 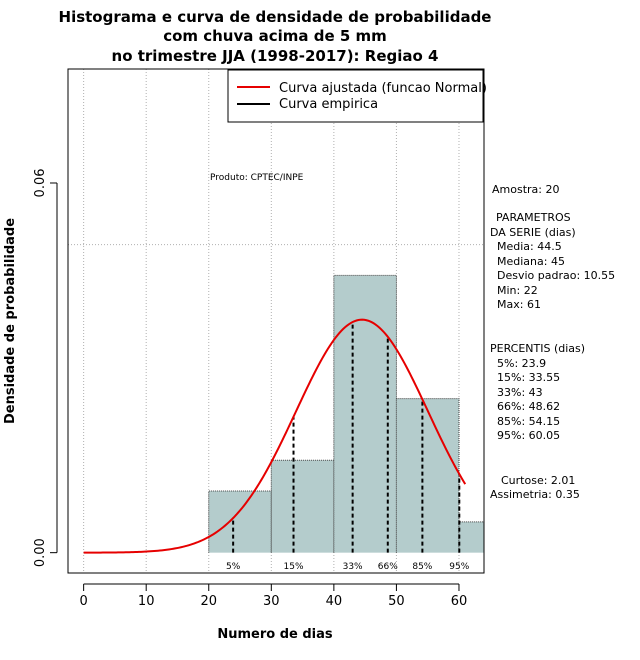 What do you see at coordinates (531, 261) in the screenshot?
I see `stats-param-median: Mediana: 45` at bounding box center [531, 261].